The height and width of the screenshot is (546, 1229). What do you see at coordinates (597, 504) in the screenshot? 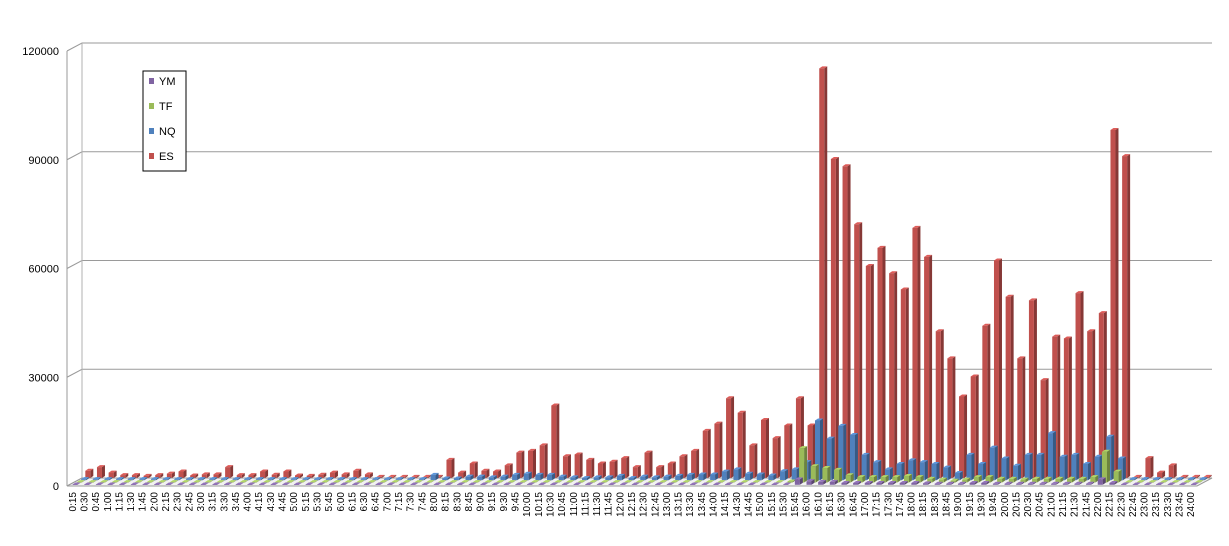
I see `x-tick-label: 11:30` at bounding box center [597, 504].